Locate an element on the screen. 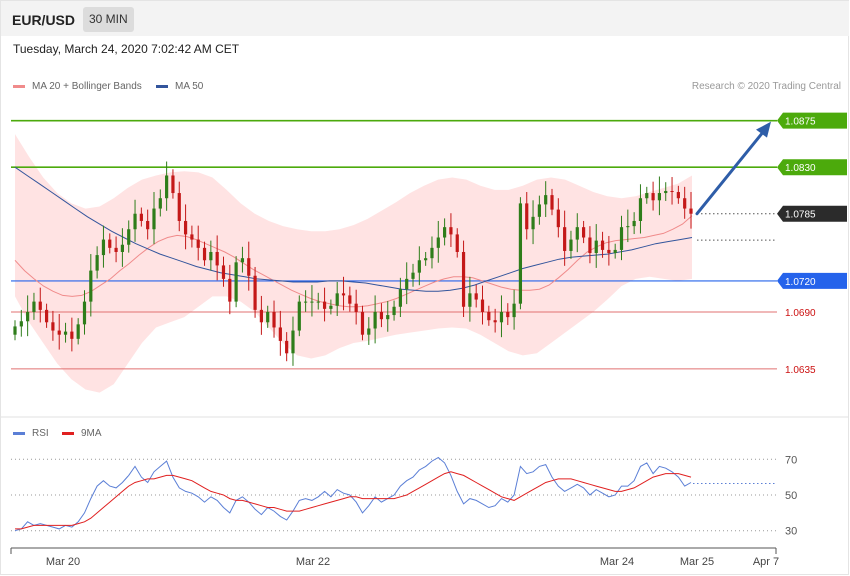 This screenshot has height=576, width=850. level-label: 1.0720 is located at coordinates (800, 282).